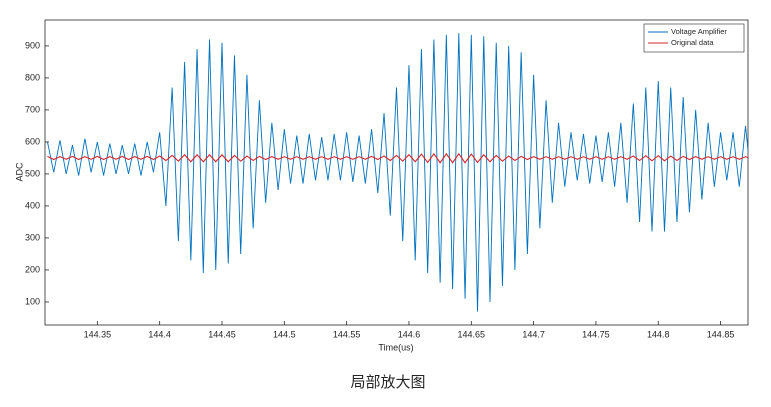 Image resolution: width=771 pixels, height=407 pixels. What do you see at coordinates (32, 205) in the screenshot?
I see `y-tick-label: 400` at bounding box center [32, 205].